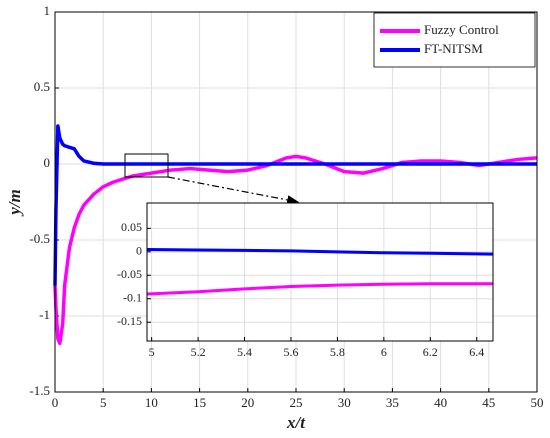  Describe the element at coordinates (296, 422) in the screenshot. I see `x-axis-label: x/t` at that location.